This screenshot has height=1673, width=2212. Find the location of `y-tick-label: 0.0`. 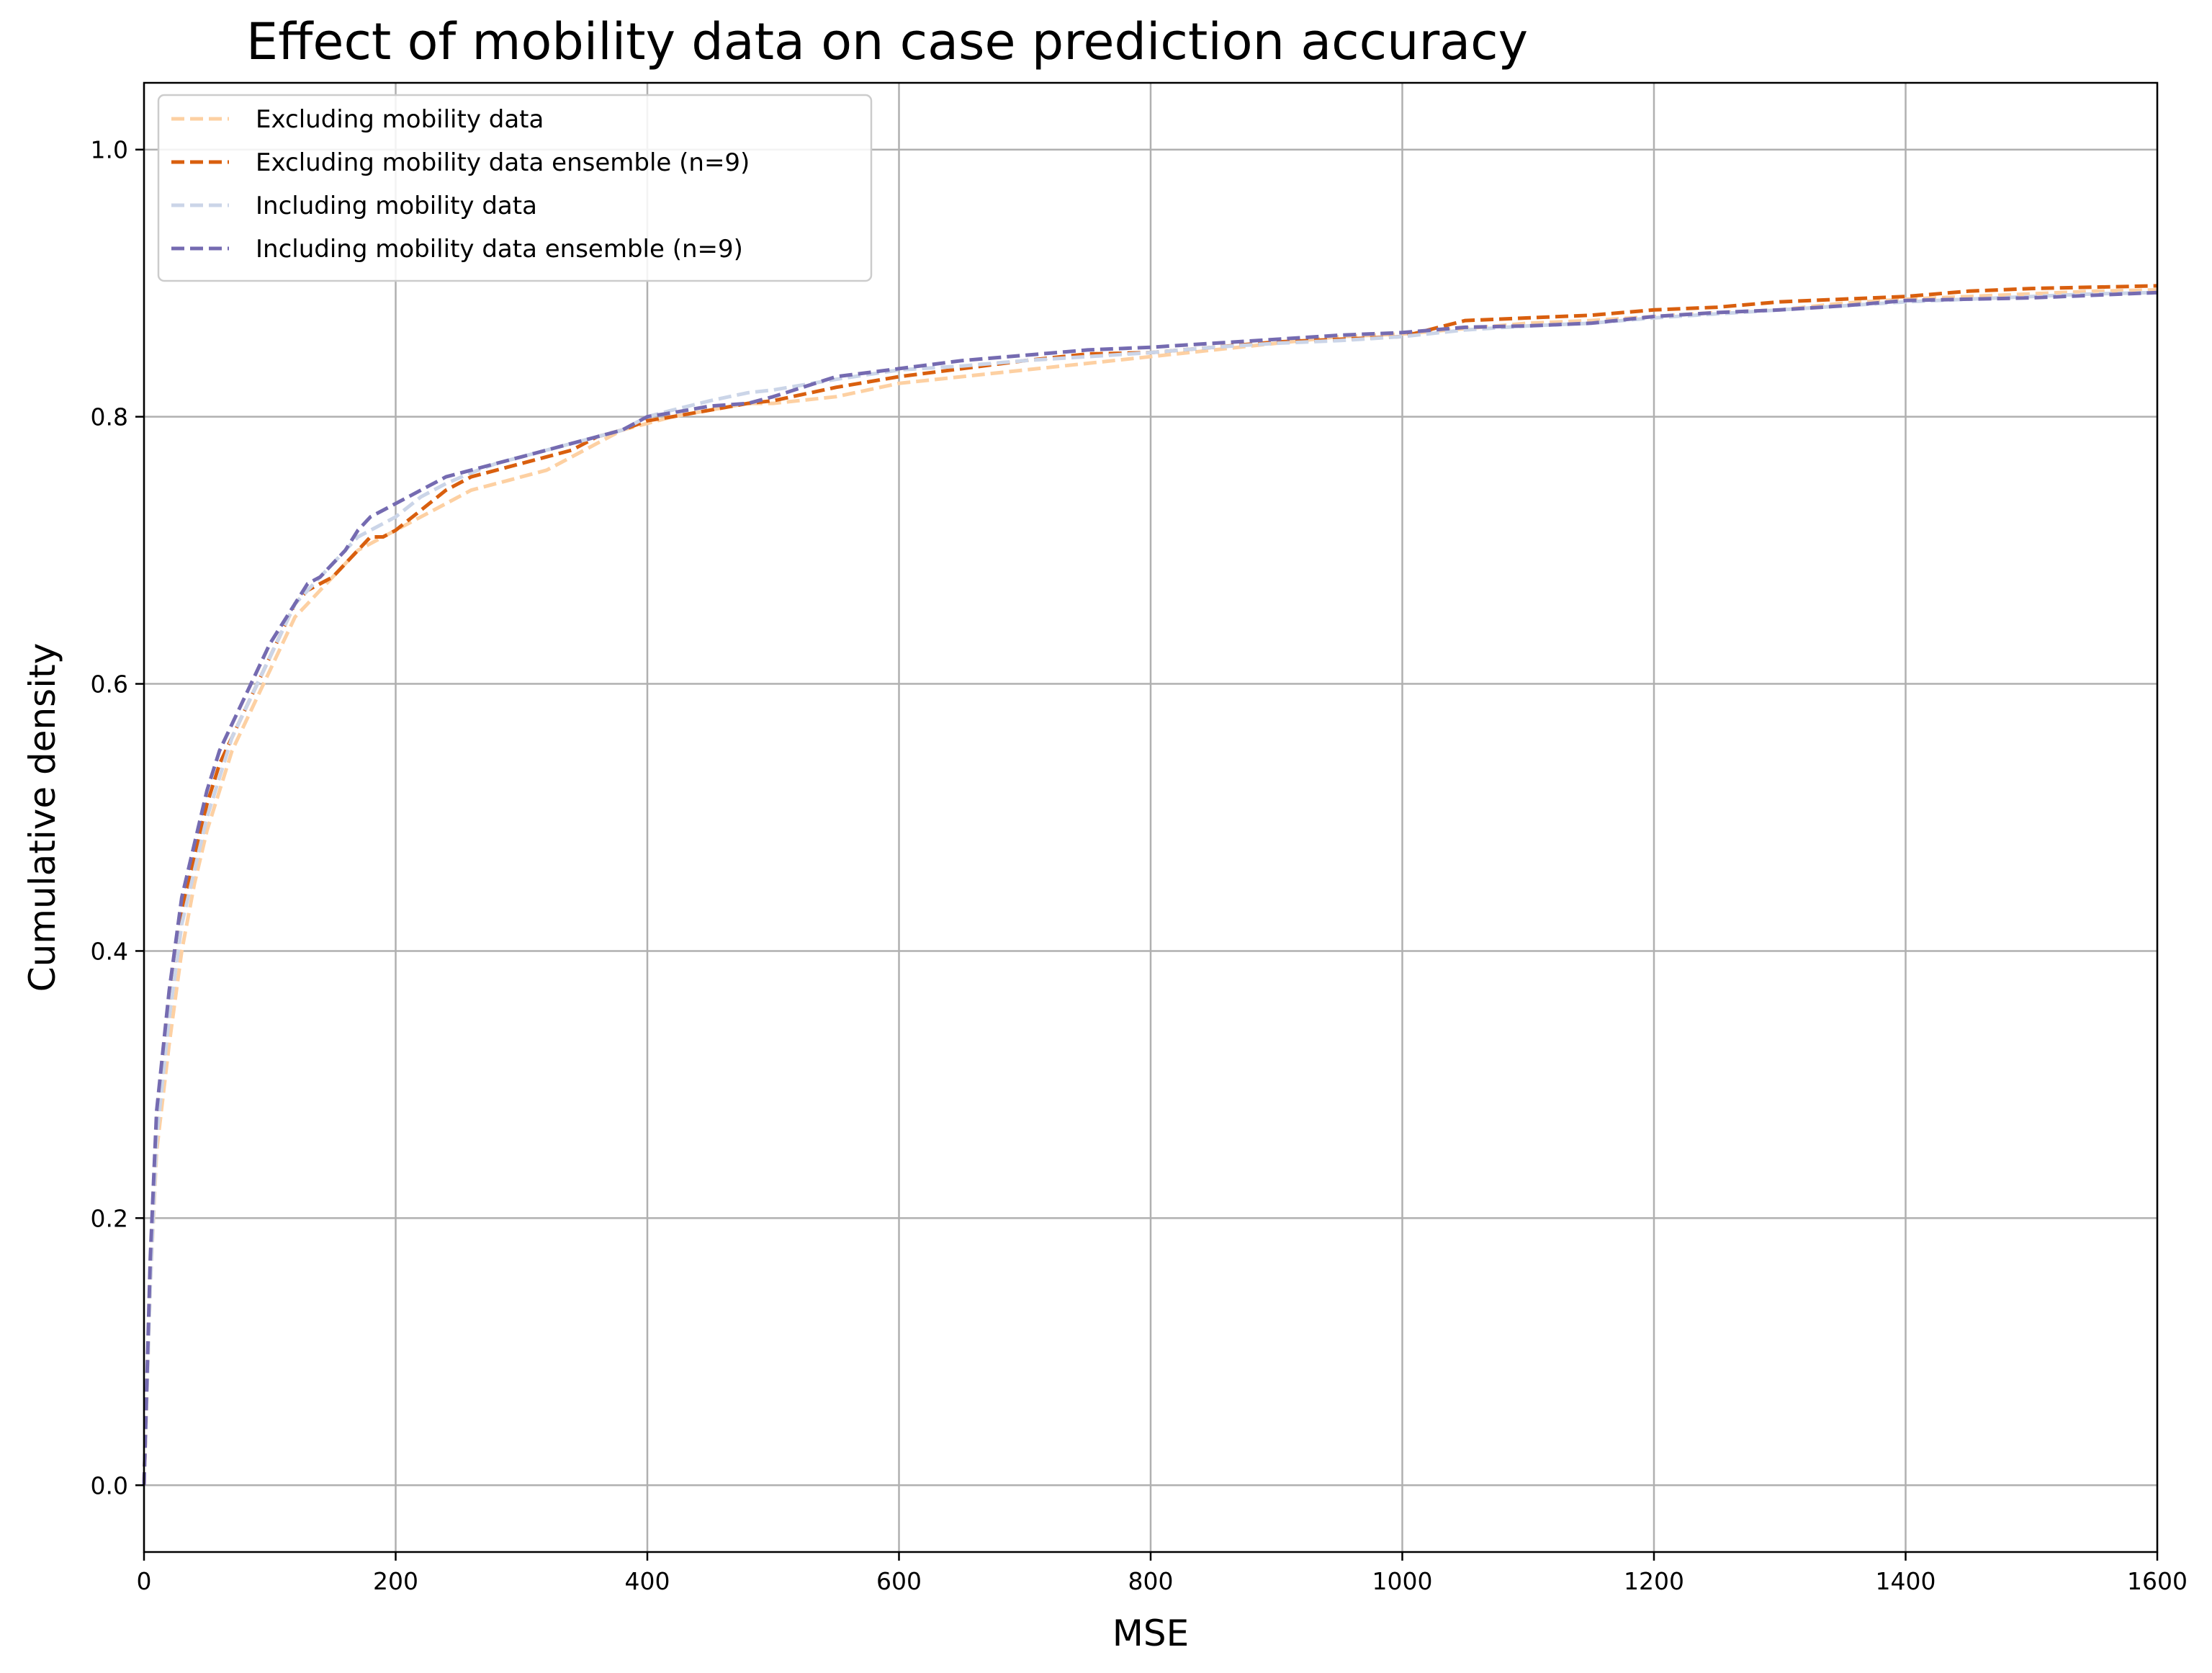

y-tick-label: 0.0 is located at coordinates (110, 1485).